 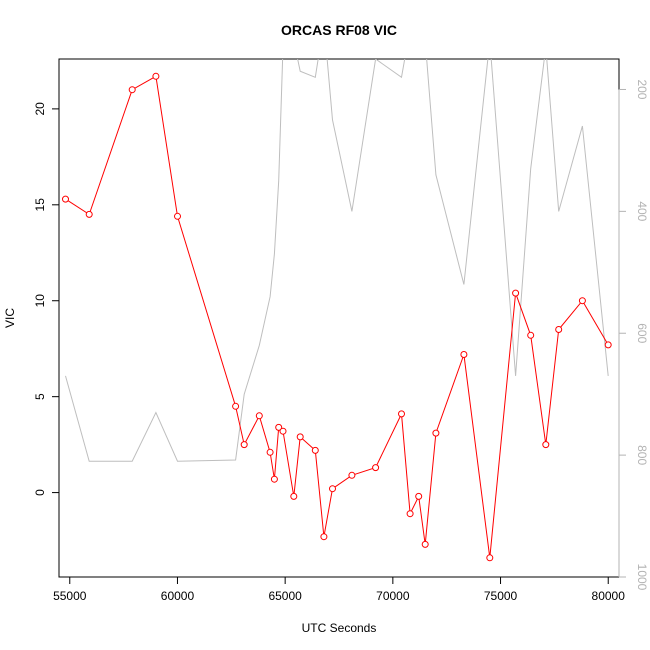 What do you see at coordinates (10, 318) in the screenshot?
I see `y-axis-label: VIC` at bounding box center [10, 318].